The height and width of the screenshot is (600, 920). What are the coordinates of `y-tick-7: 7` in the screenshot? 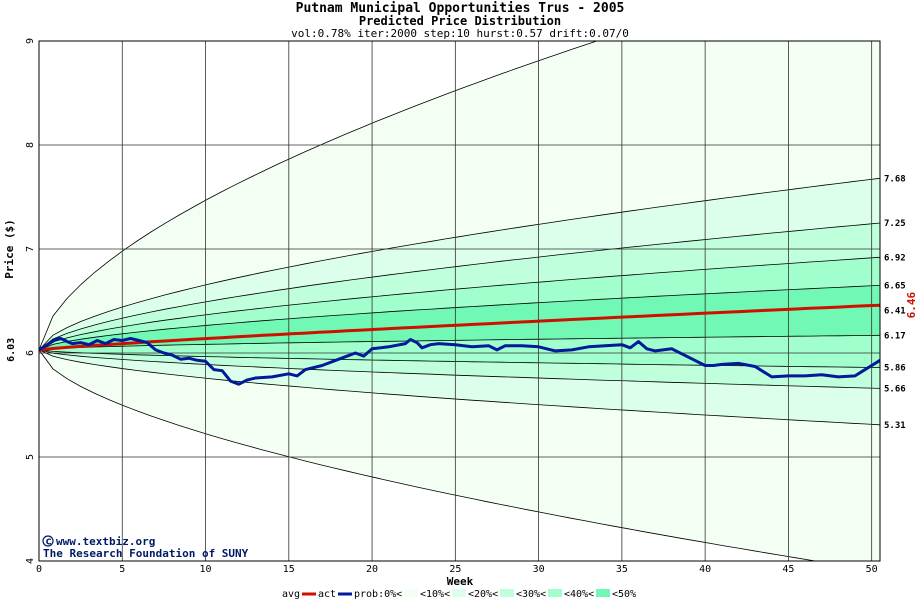 It's located at (30, 249).